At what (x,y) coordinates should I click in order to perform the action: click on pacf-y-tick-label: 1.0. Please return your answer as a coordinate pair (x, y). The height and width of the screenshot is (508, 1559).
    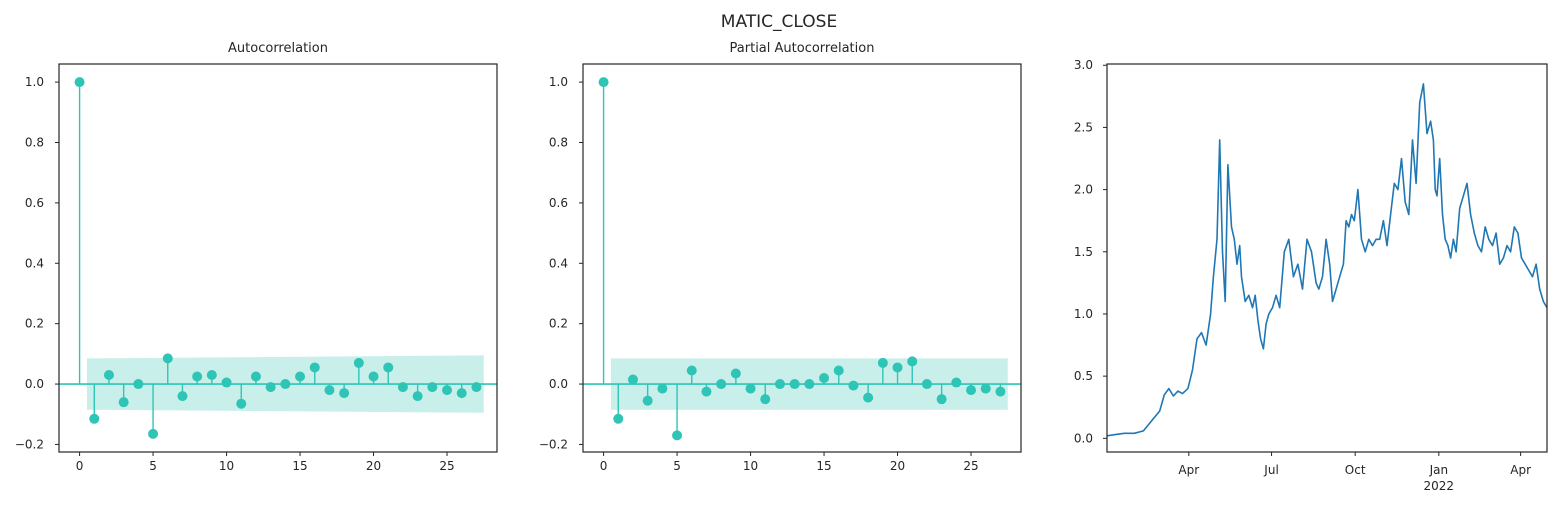
    Looking at the image, I should click on (558, 82).